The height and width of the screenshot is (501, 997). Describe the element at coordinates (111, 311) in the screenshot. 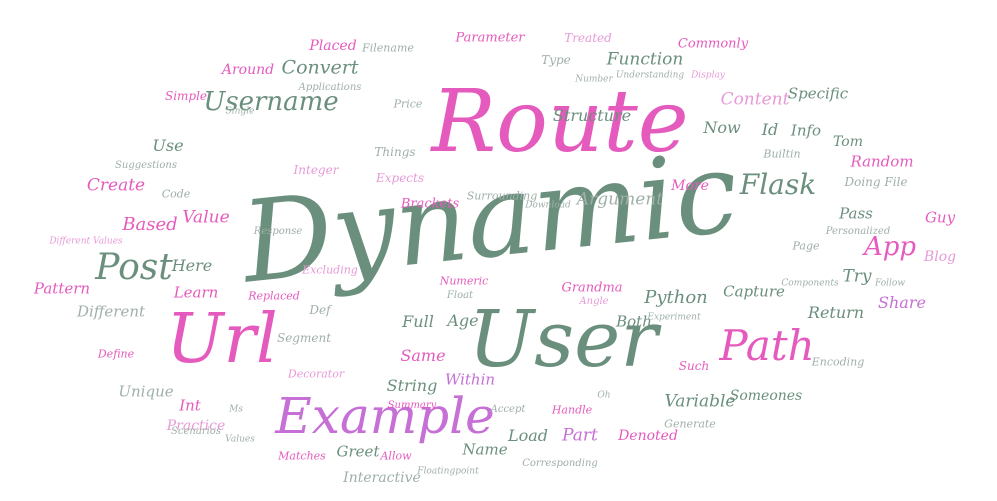

I see `word-different: Different` at that location.